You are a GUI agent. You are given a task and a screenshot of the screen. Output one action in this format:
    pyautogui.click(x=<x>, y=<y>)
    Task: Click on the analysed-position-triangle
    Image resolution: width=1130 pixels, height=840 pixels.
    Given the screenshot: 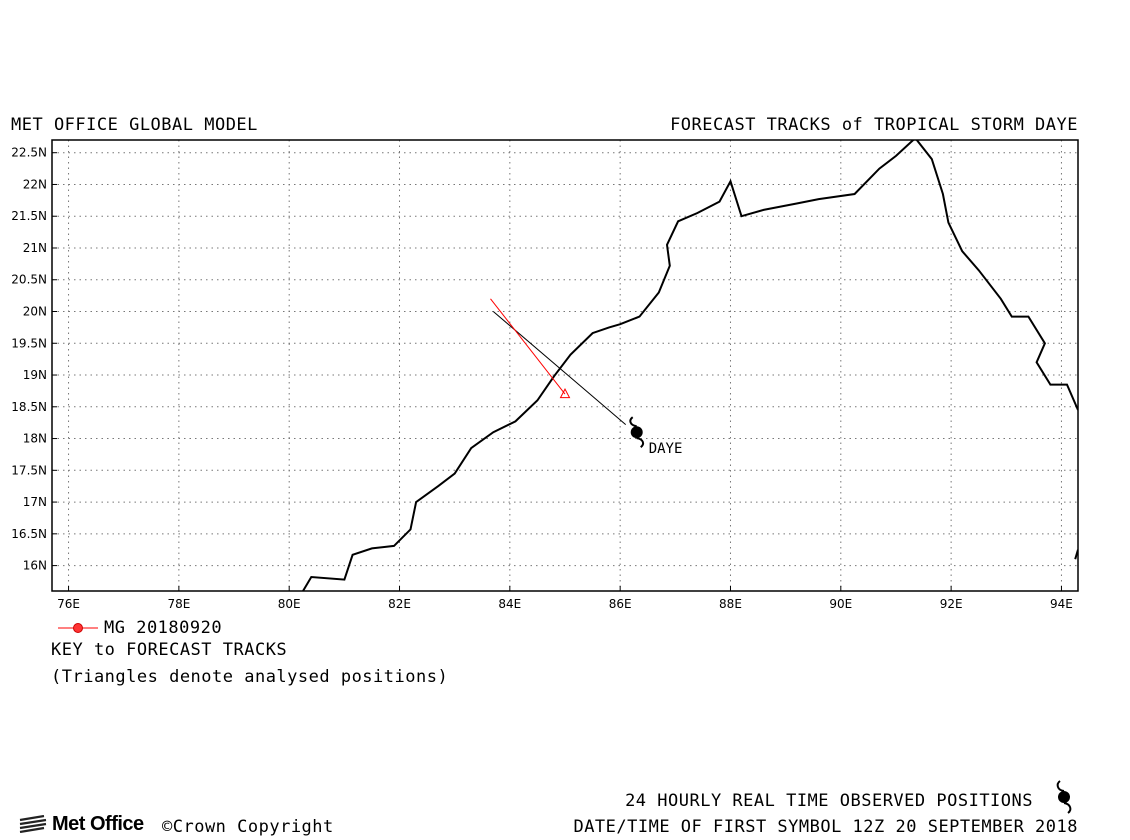 What is the action you would take?
    pyautogui.click(x=565, y=393)
    